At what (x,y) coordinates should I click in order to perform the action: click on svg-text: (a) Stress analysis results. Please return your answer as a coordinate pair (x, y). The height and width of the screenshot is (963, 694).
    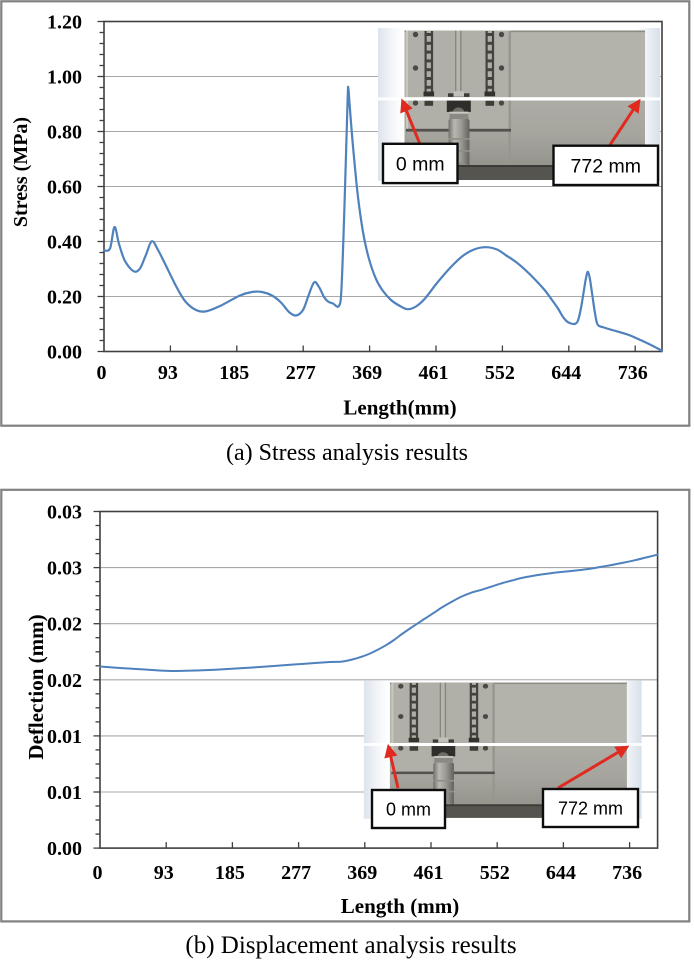
    Looking at the image, I should click on (347, 453).